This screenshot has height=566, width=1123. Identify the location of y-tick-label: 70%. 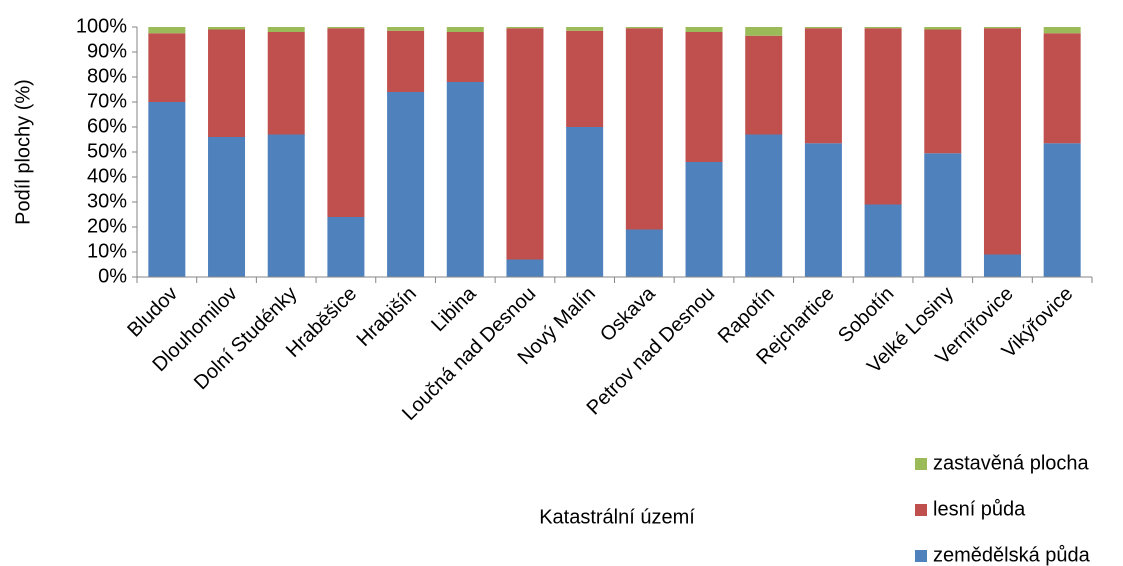
(107, 101).